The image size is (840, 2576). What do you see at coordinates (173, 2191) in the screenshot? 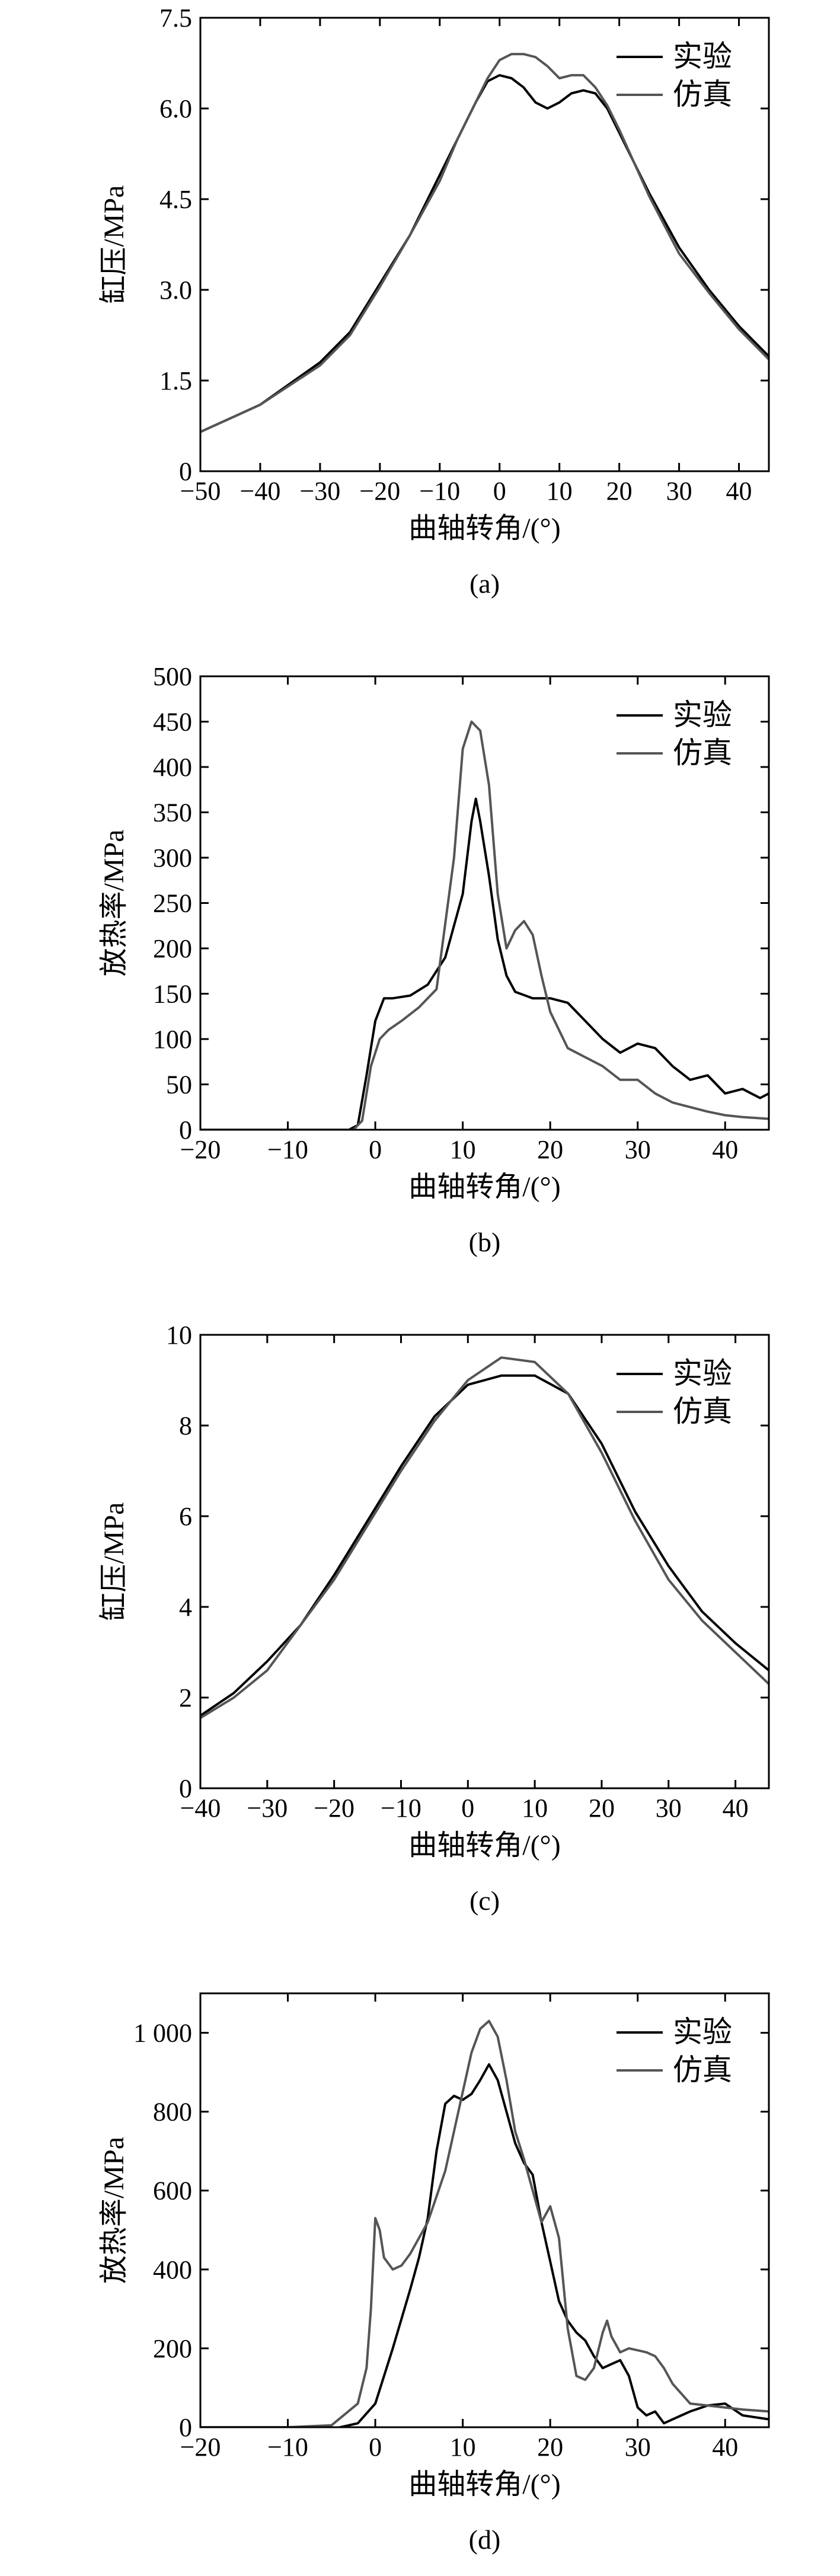
I see `y-tick-label: 600` at bounding box center [173, 2191].